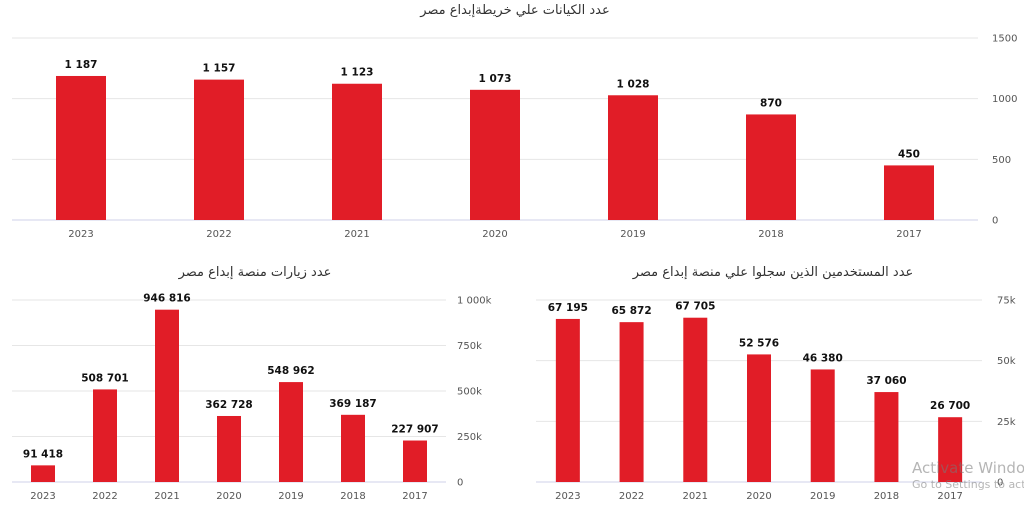 Image resolution: width=1024 pixels, height=506 pixels. I want to click on data-label: 26 700, so click(950, 406).